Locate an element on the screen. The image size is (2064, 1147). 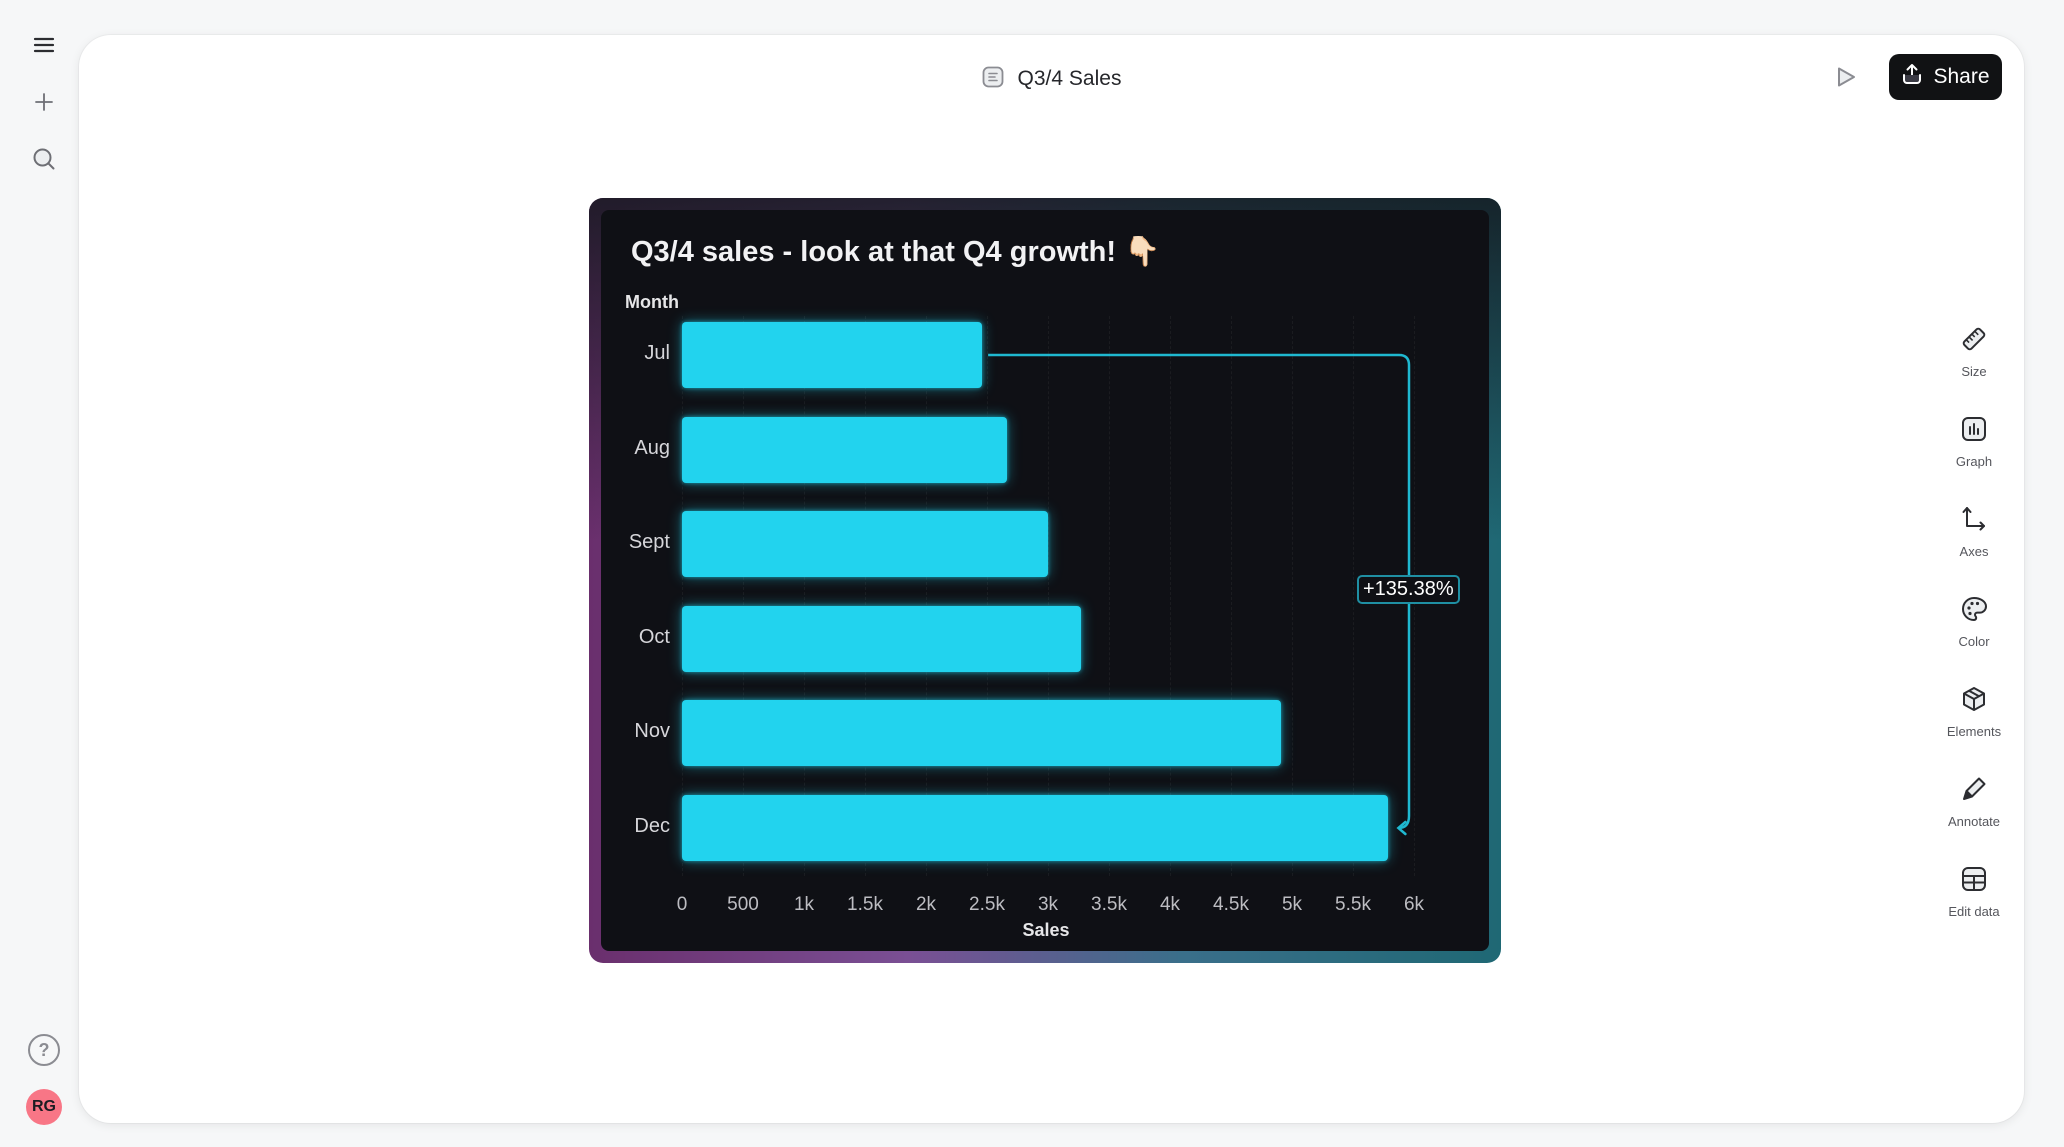
x-tick-label: 5k is located at coordinates (1292, 904).